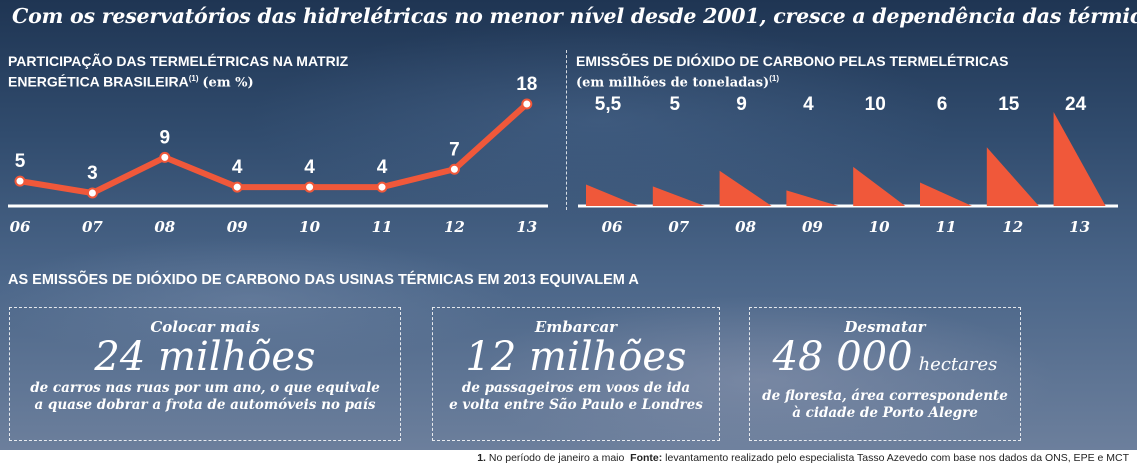  Describe the element at coordinates (792, 81) in the screenshot. I see `bar-chart-title-line2: (em milhões de toneladas)(1)` at that location.